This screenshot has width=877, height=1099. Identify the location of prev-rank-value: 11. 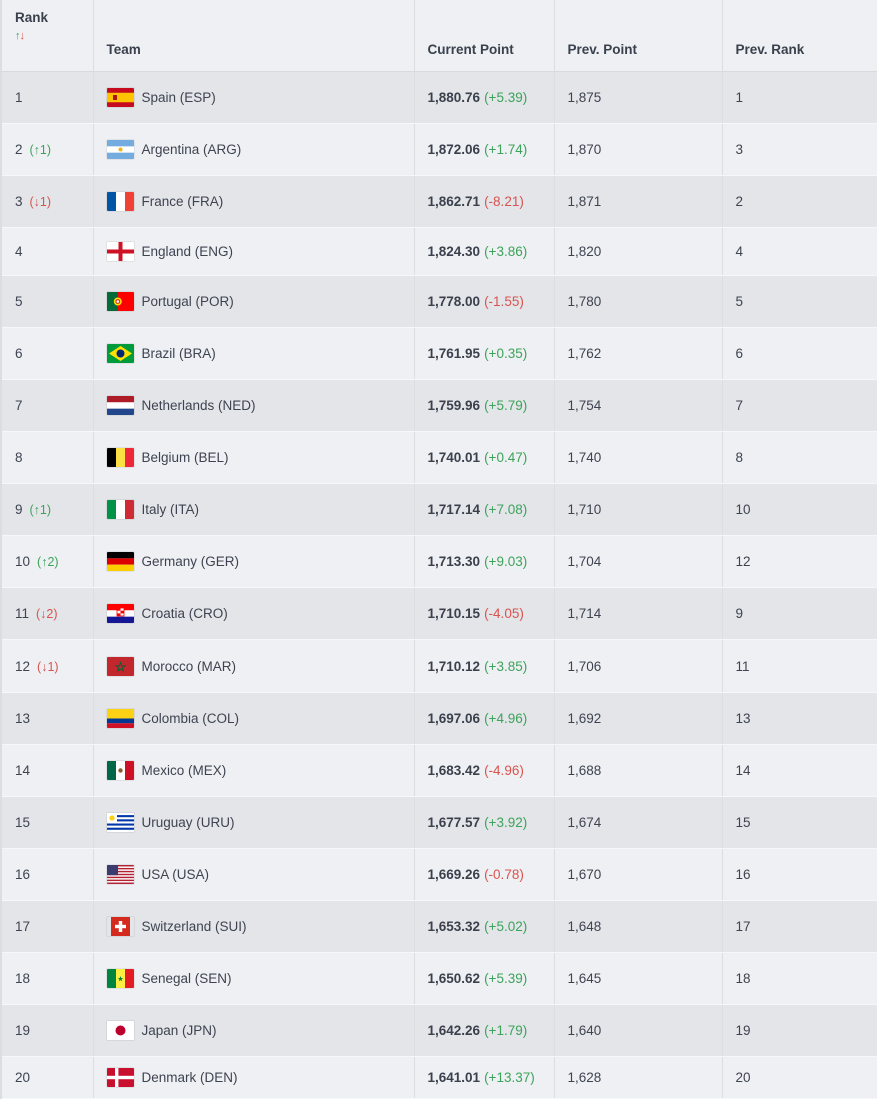
(742, 666).